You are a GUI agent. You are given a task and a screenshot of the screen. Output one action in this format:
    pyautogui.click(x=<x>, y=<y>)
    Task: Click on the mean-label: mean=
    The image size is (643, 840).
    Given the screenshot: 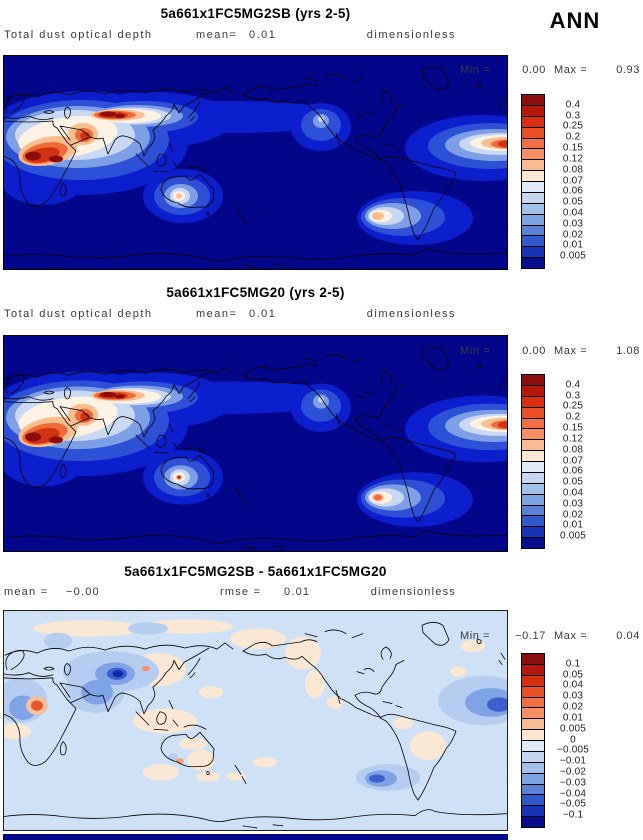 What is the action you would take?
    pyautogui.click(x=217, y=35)
    